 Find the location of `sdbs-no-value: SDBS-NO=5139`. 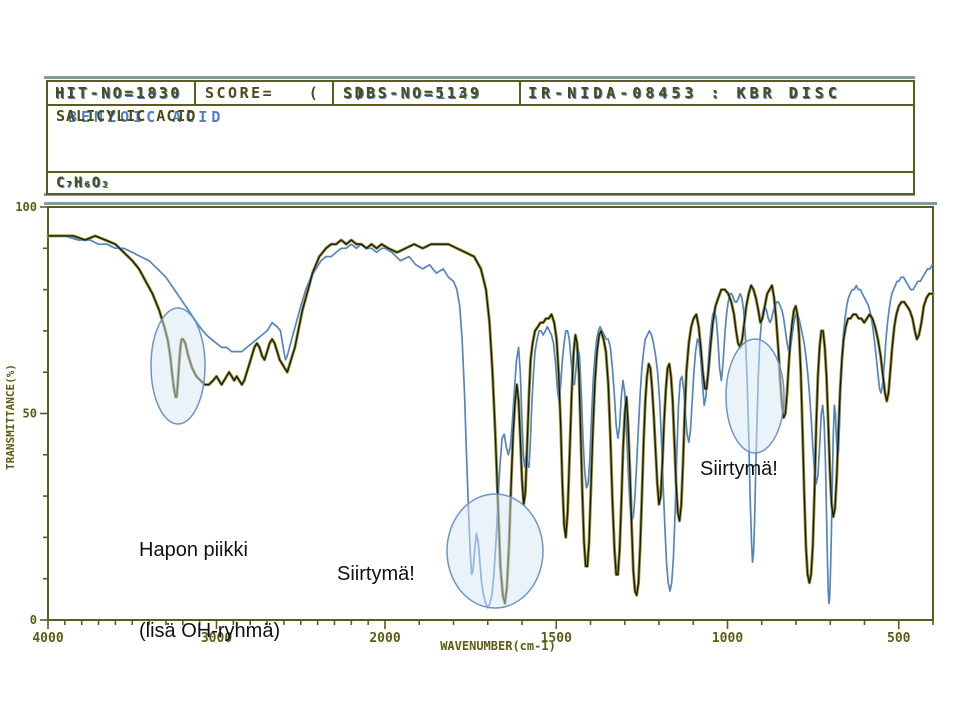

sdbs-no-value: SDBS-NO=5139 is located at coordinates (412, 93).